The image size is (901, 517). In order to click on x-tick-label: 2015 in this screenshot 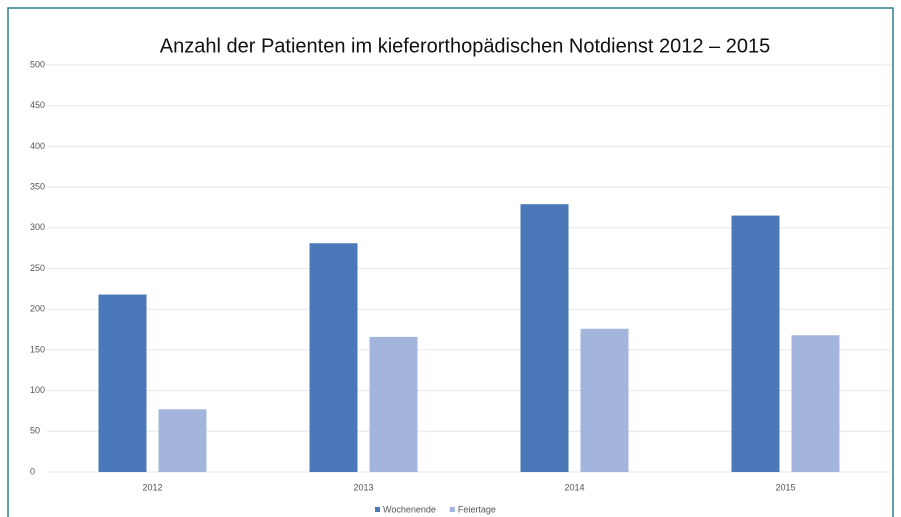, I will do `click(785, 487)`.